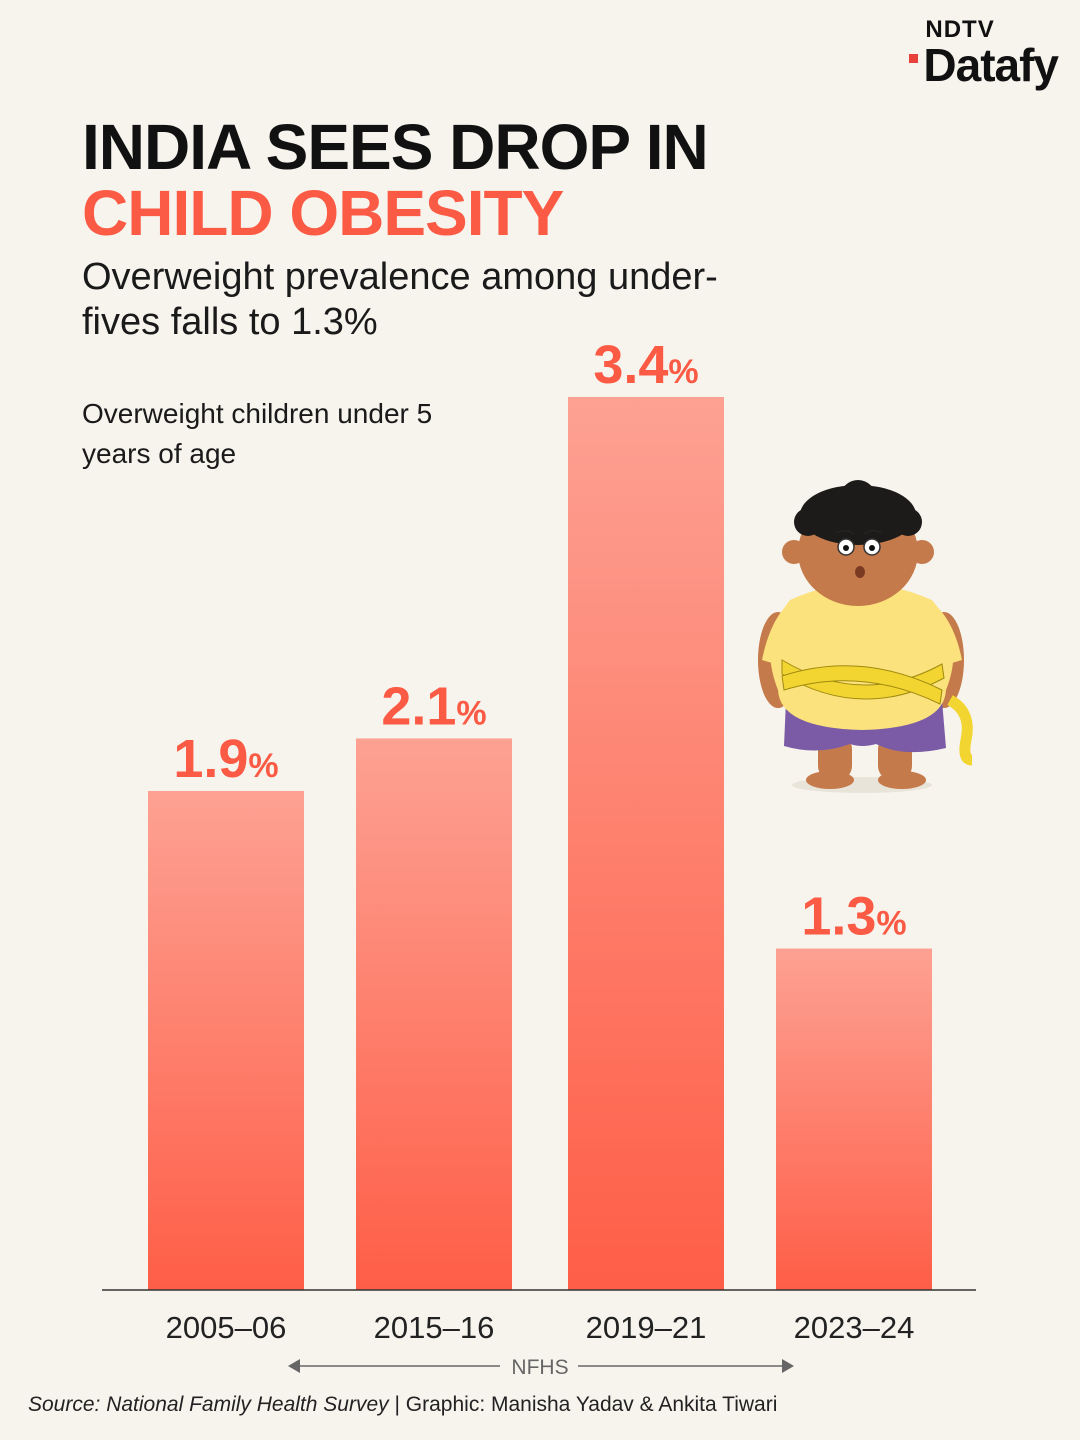 This screenshot has height=1440, width=1080. I want to click on logo-main-label: Datafy, so click(991, 65).